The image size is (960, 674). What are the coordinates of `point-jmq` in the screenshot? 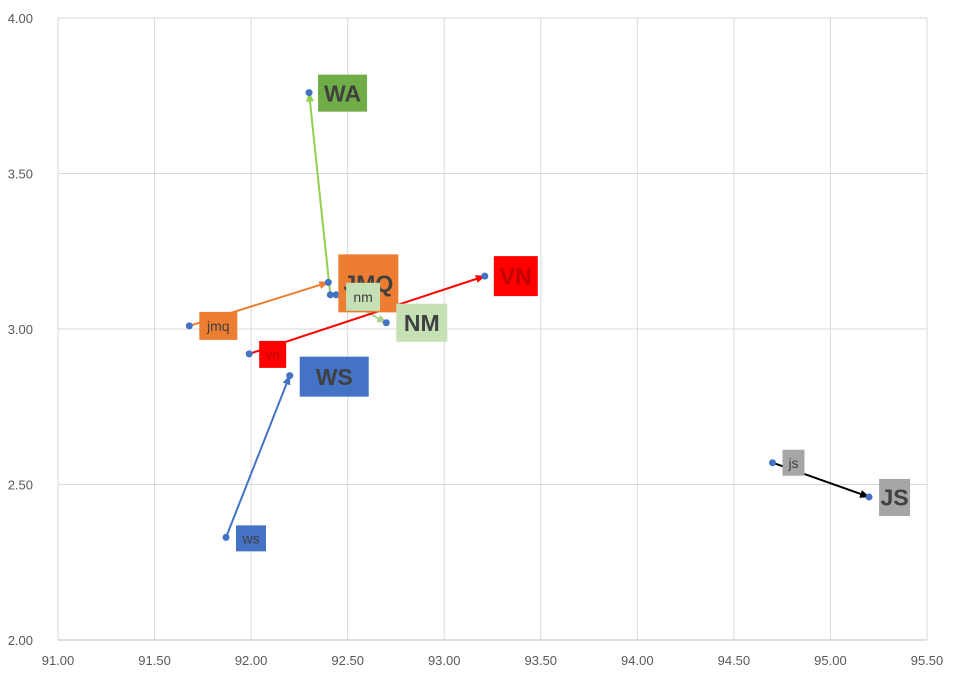 It's located at (189, 326).